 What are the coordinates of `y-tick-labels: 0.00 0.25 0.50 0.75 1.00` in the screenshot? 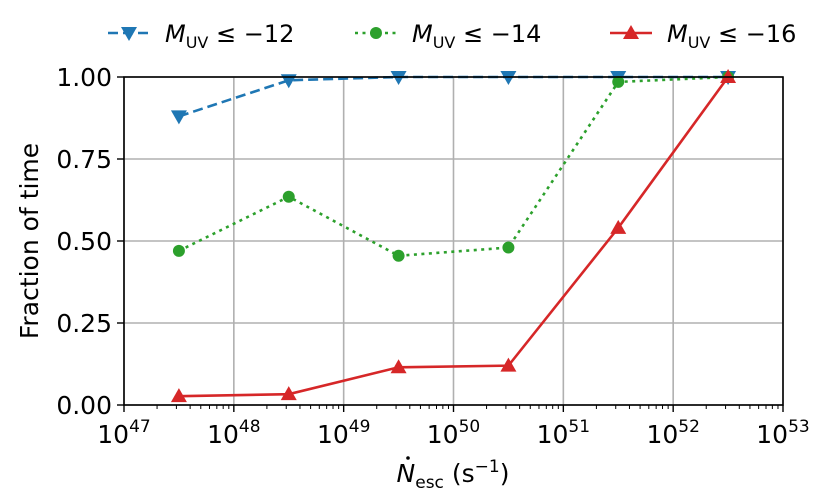 It's located at (84, 241).